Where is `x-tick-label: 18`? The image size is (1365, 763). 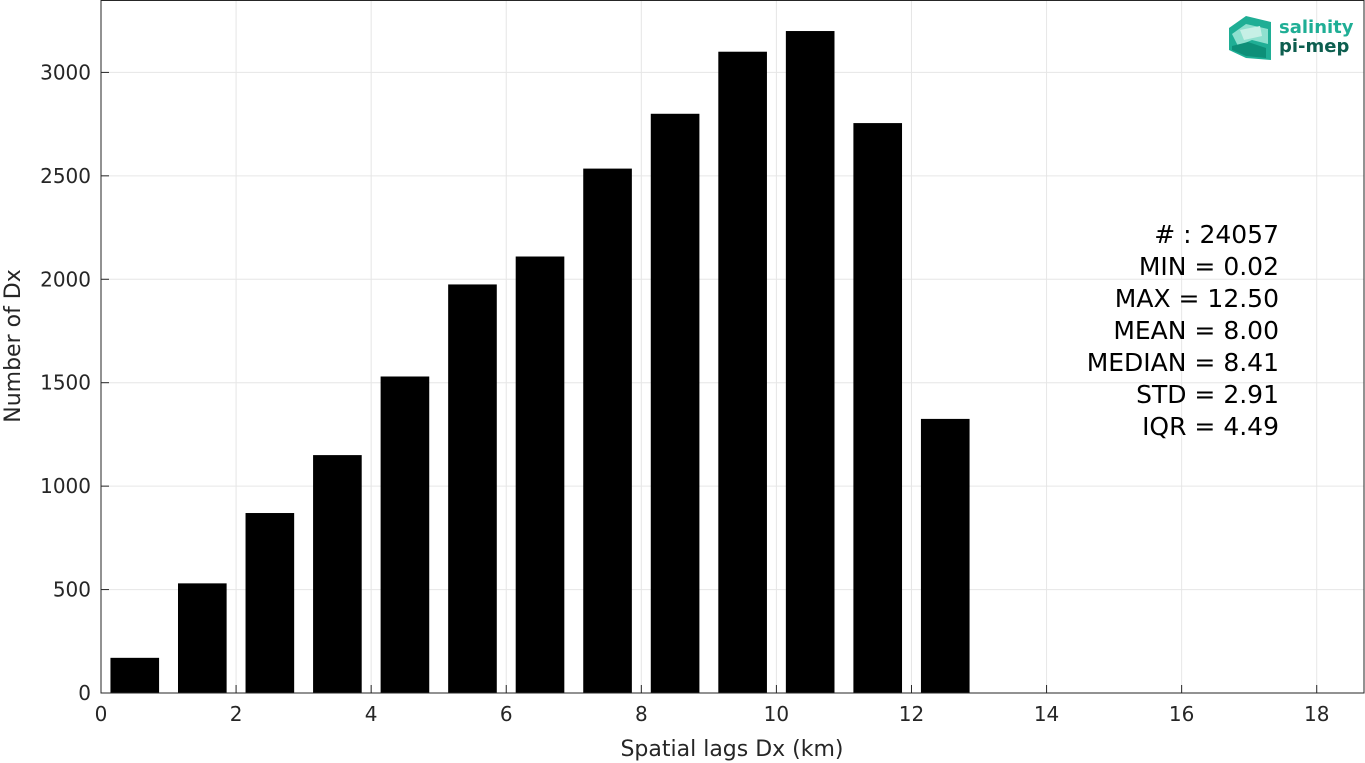
x-tick-label: 18 is located at coordinates (1316, 714).